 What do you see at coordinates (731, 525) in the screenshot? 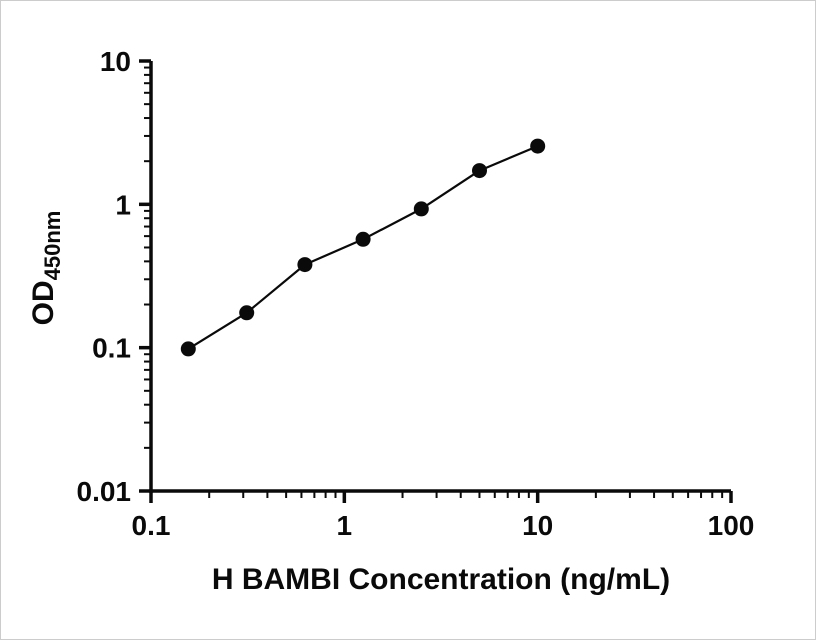
I see `x-tick-label: 100` at bounding box center [731, 525].